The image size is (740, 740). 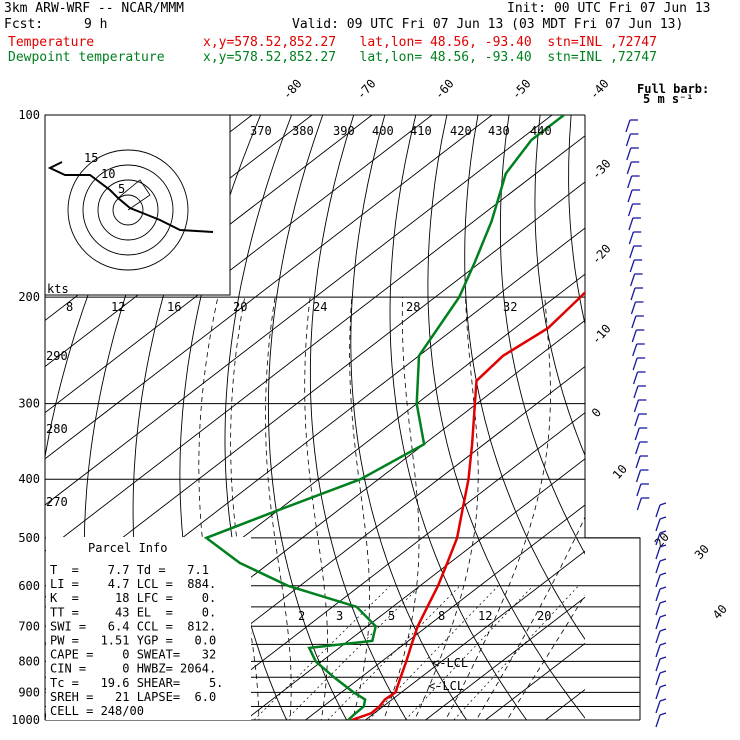 What do you see at coordinates (461, 131) in the screenshot?
I see `theta-label: 420` at bounding box center [461, 131].